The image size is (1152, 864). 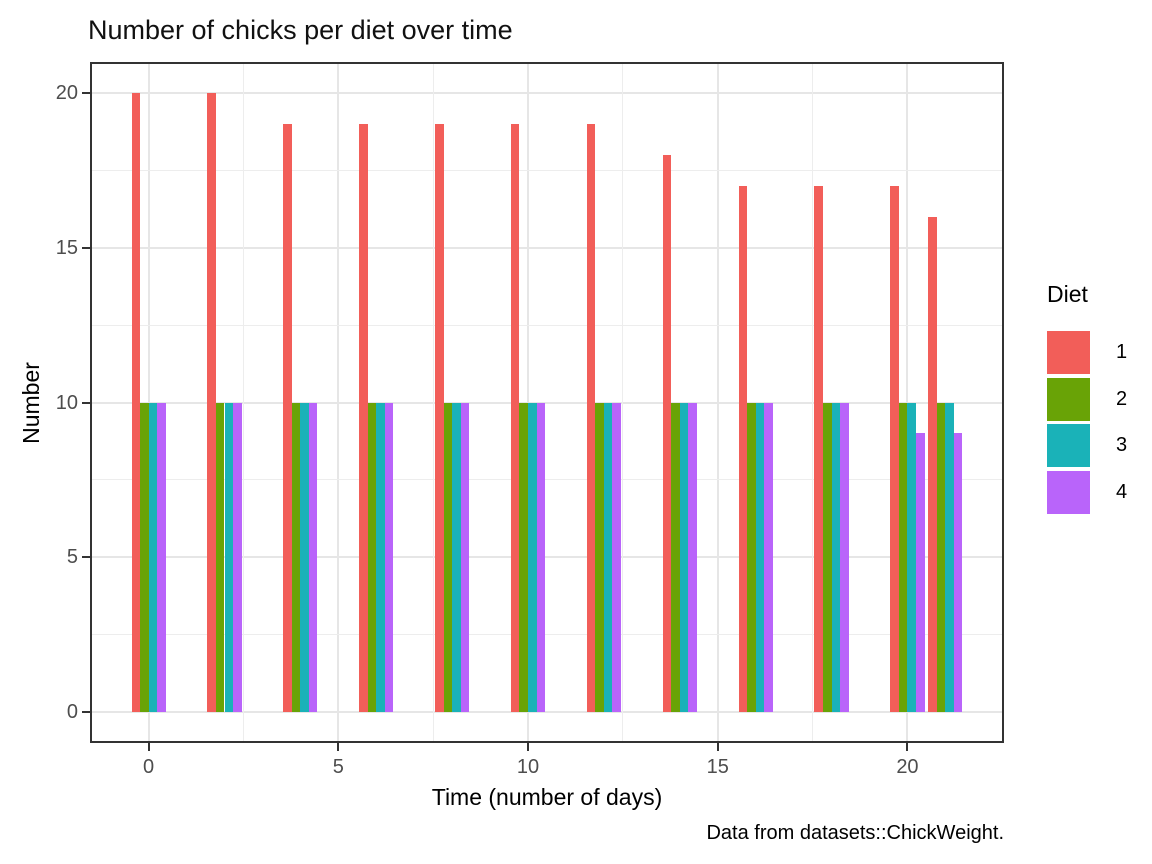 What do you see at coordinates (591, 418) in the screenshot?
I see `bar-diet1-day12` at bounding box center [591, 418].